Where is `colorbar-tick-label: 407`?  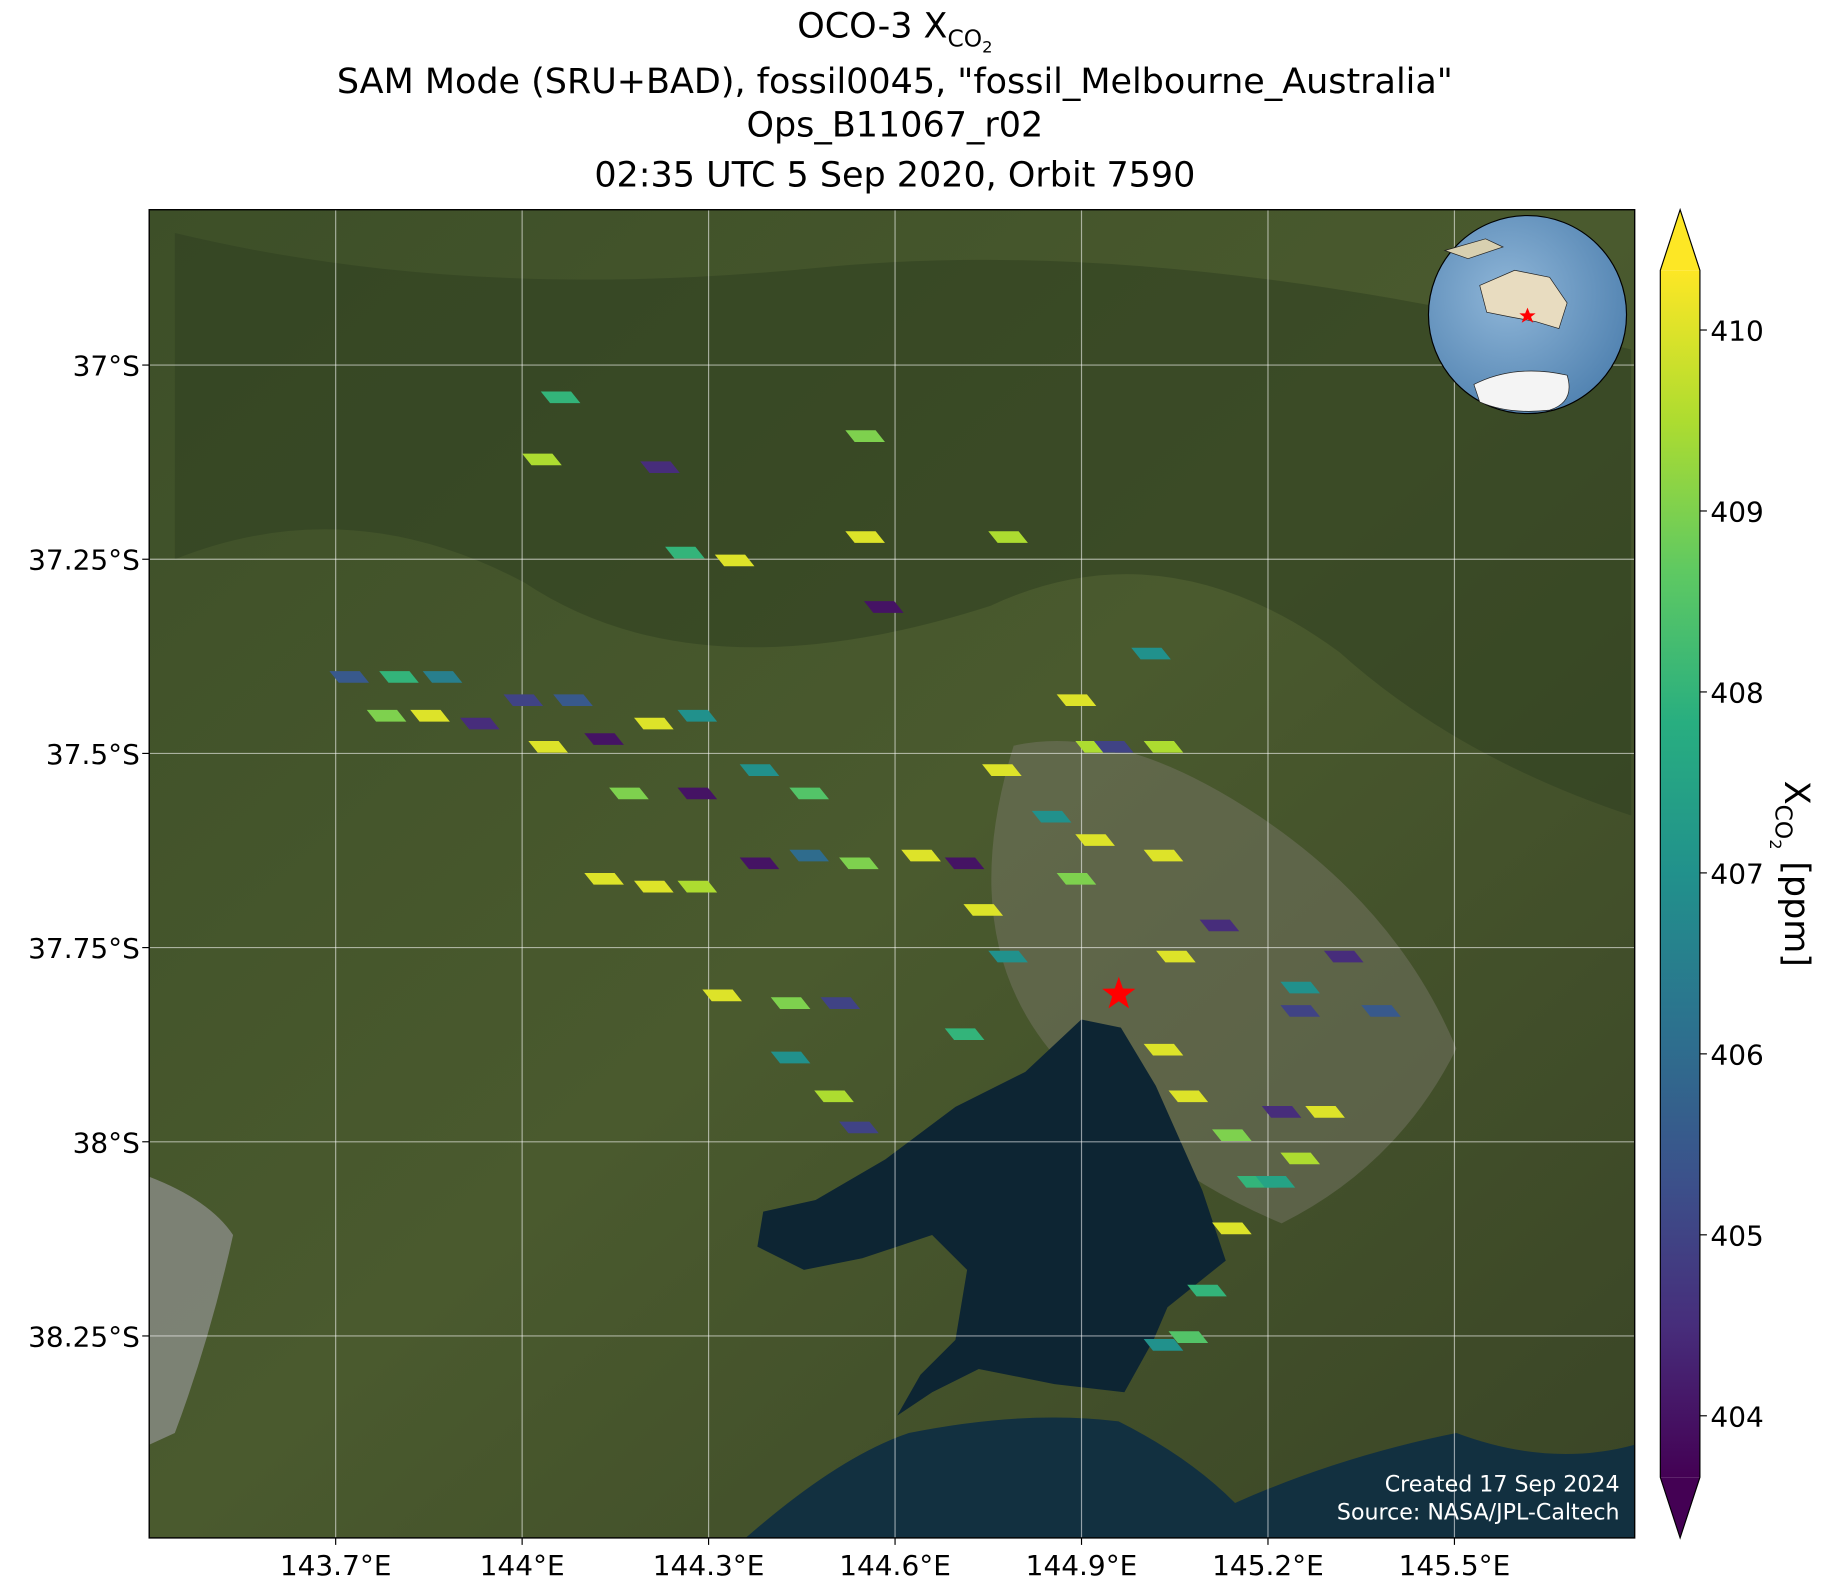
colorbar-tick-label: 407 is located at coordinates (1736, 873).